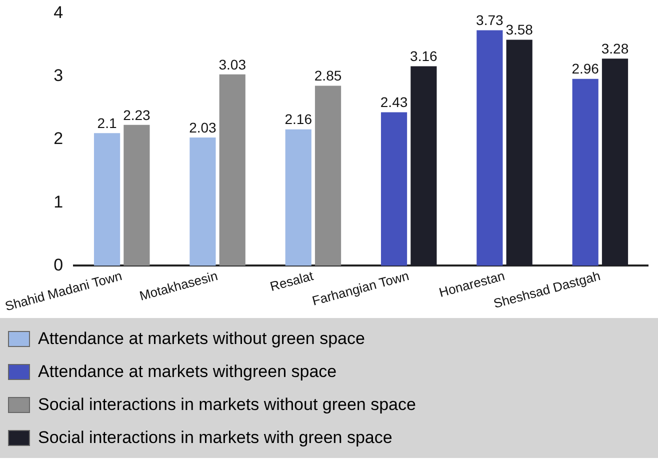 The width and height of the screenshot is (658, 463). What do you see at coordinates (59, 12) in the screenshot?
I see `y-tick-label: 4` at bounding box center [59, 12].